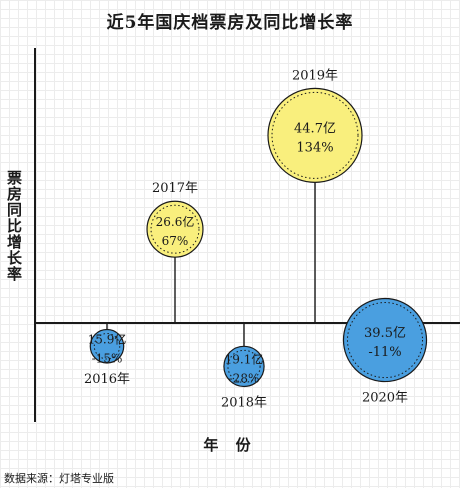 Image resolution: width=460 pixels, height=488 pixels. What do you see at coordinates (244, 378) in the screenshot?
I see `growth-label-2018: -28%` at bounding box center [244, 378].